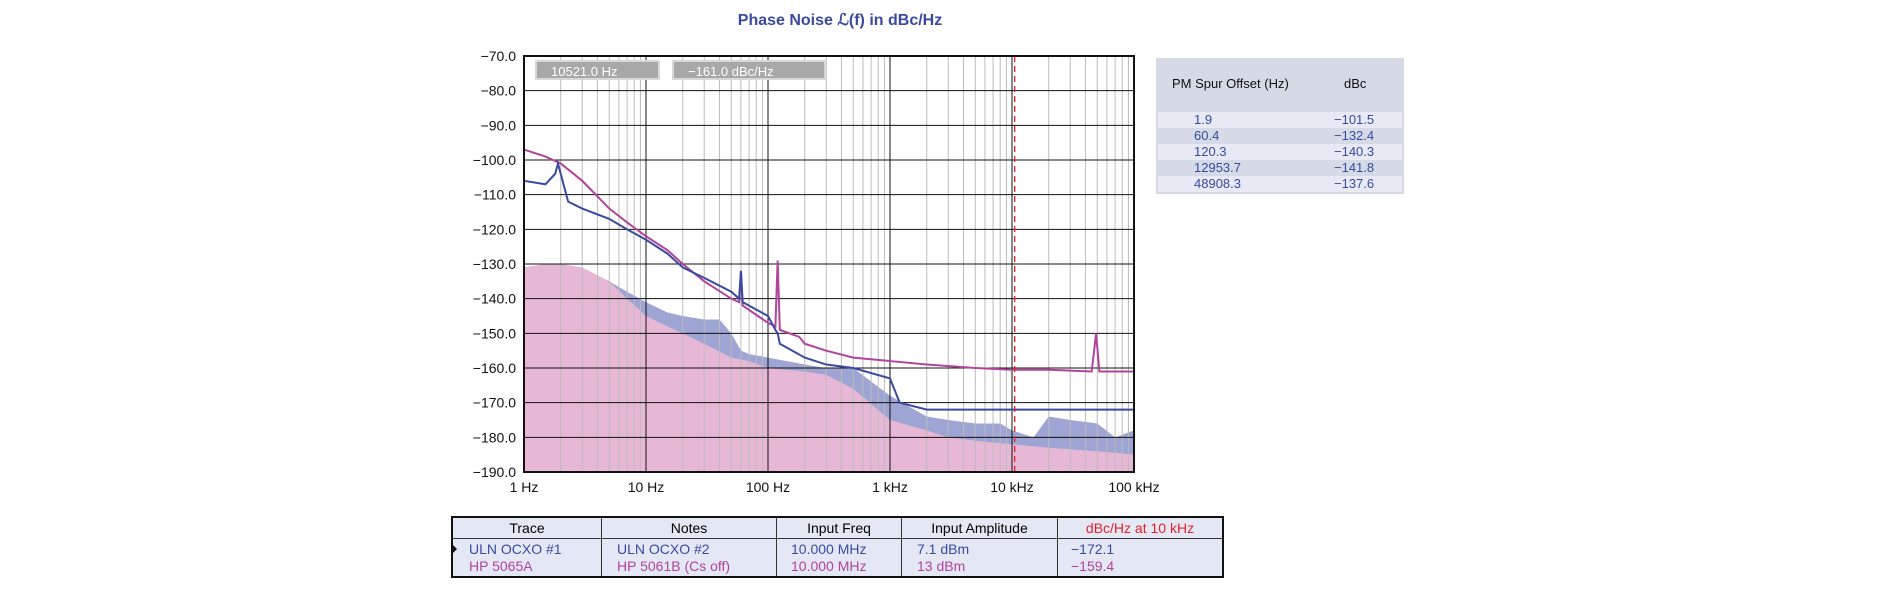 The height and width of the screenshot is (595, 1883). I want to click on spur-dbc: −137.6, so click(1354, 183).